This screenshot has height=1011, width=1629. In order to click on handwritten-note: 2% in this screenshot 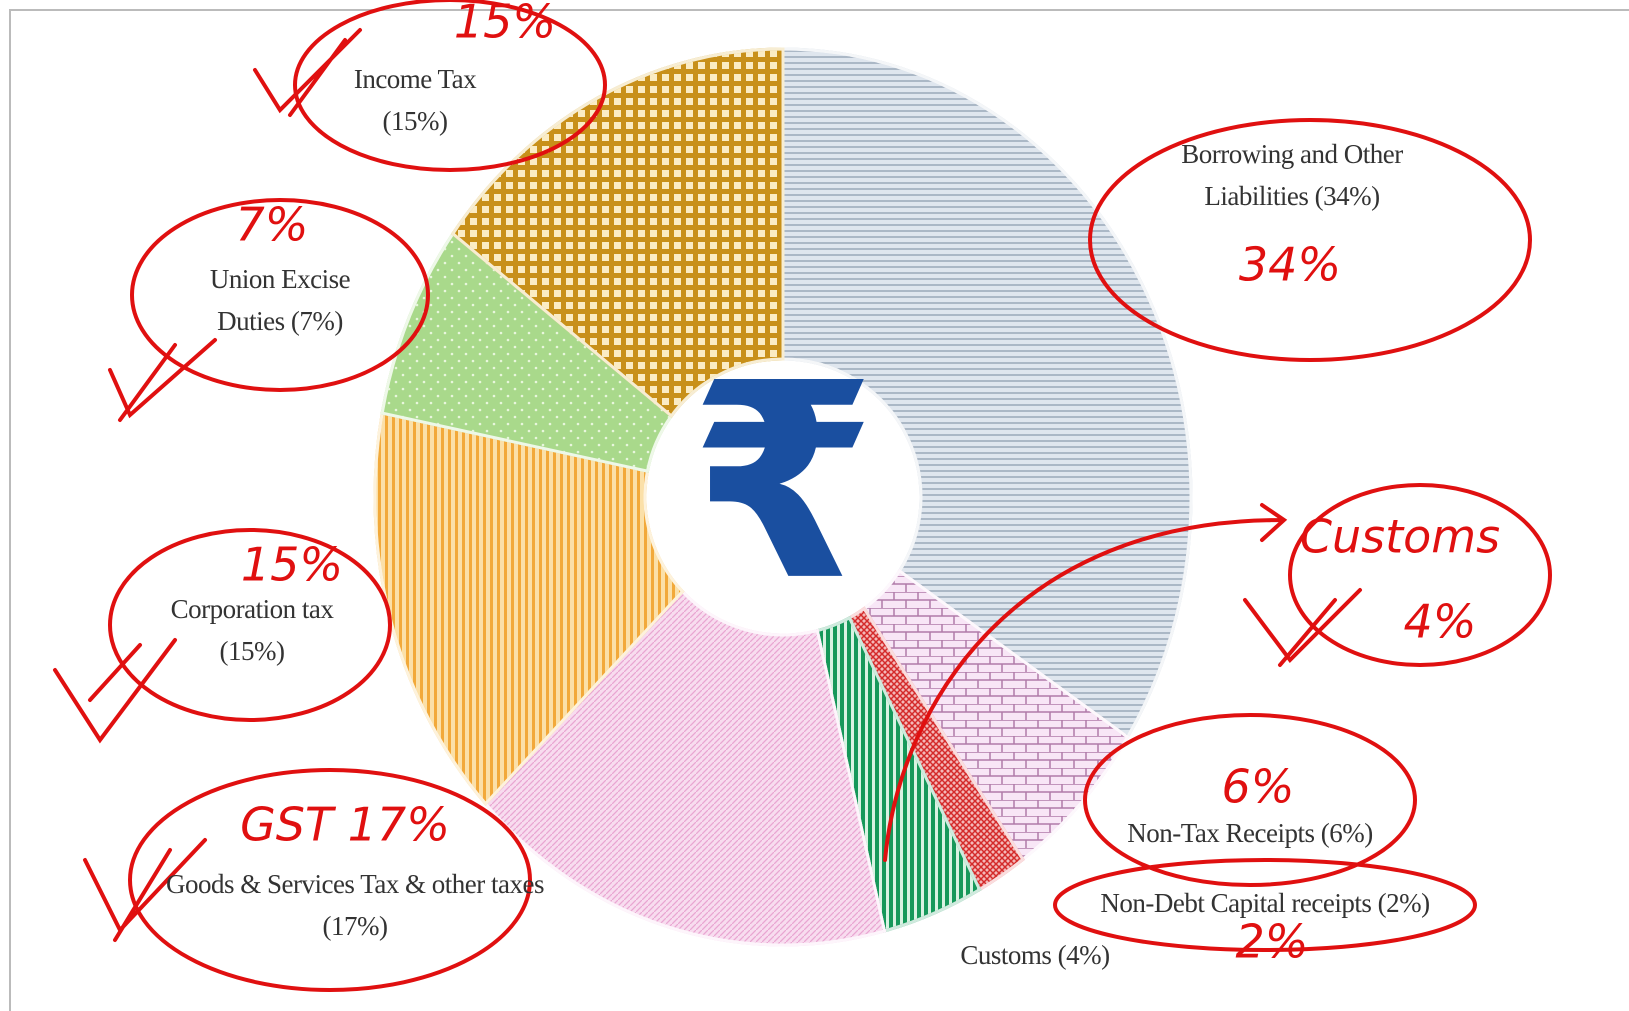, I will do `click(1272, 942)`.